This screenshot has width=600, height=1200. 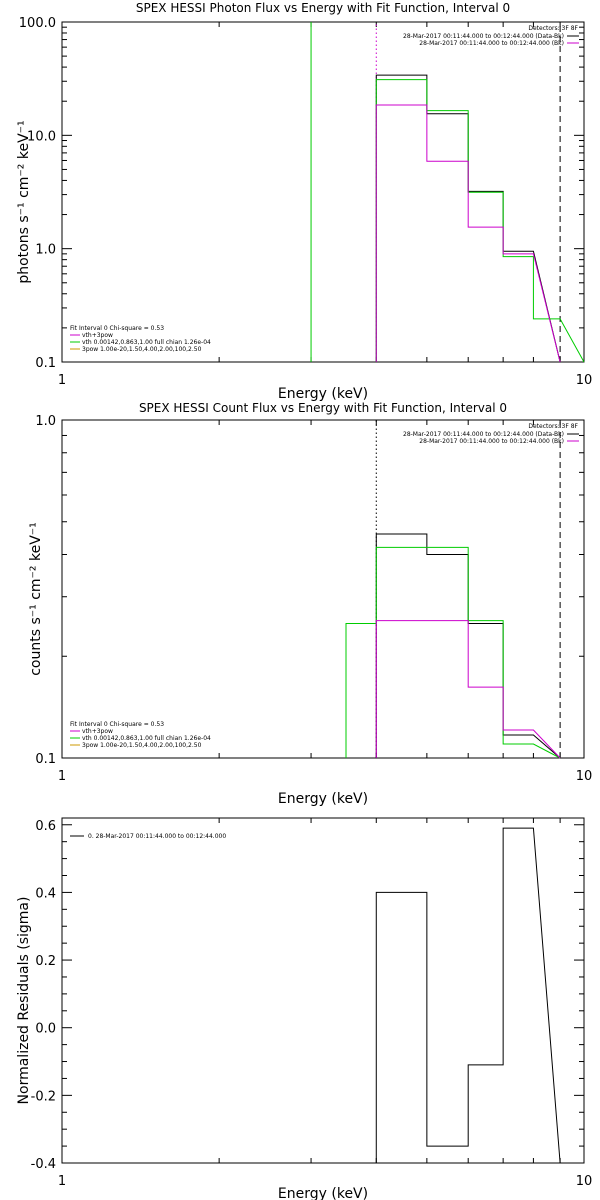 What do you see at coordinates (41, 136) in the screenshot?
I see `y-tick-label: 10.0` at bounding box center [41, 136].